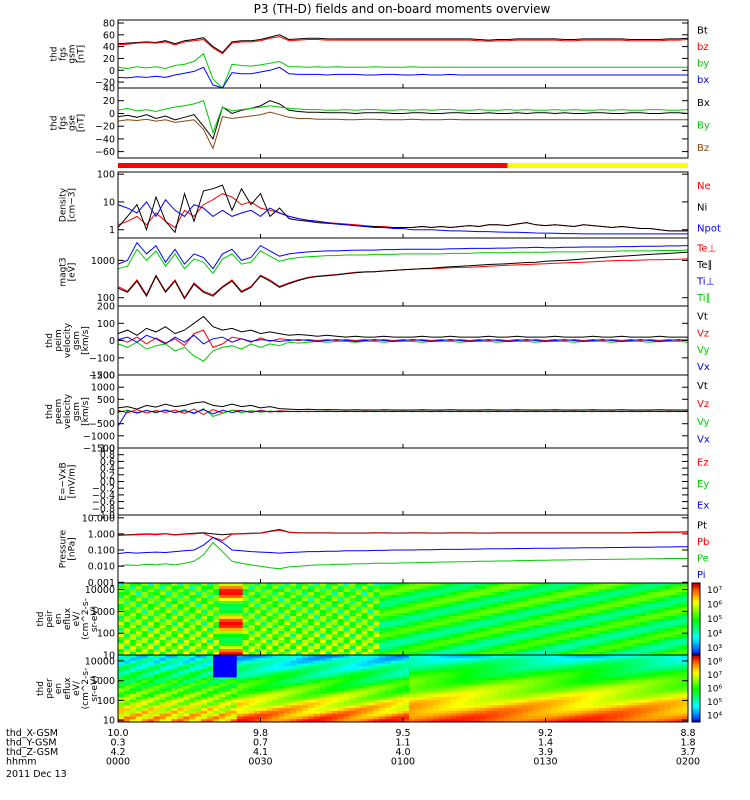 The width and height of the screenshot is (750, 800). What do you see at coordinates (99, 449) in the screenshot?
I see `y-tick-label: −1500` at bounding box center [99, 449].